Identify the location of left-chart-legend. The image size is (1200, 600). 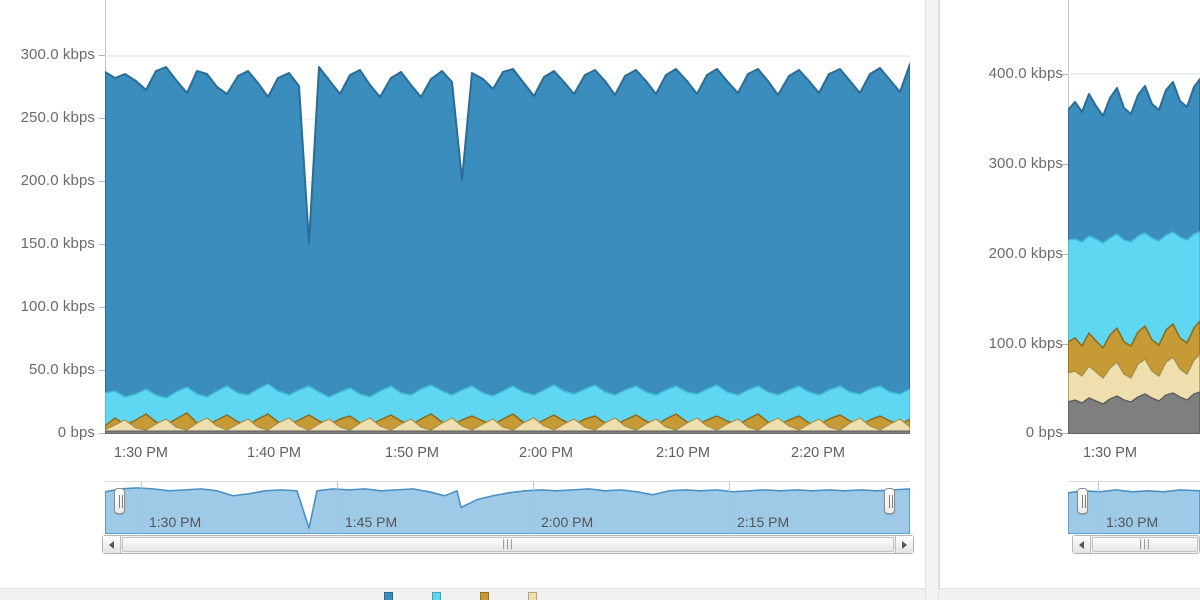
(462, 594).